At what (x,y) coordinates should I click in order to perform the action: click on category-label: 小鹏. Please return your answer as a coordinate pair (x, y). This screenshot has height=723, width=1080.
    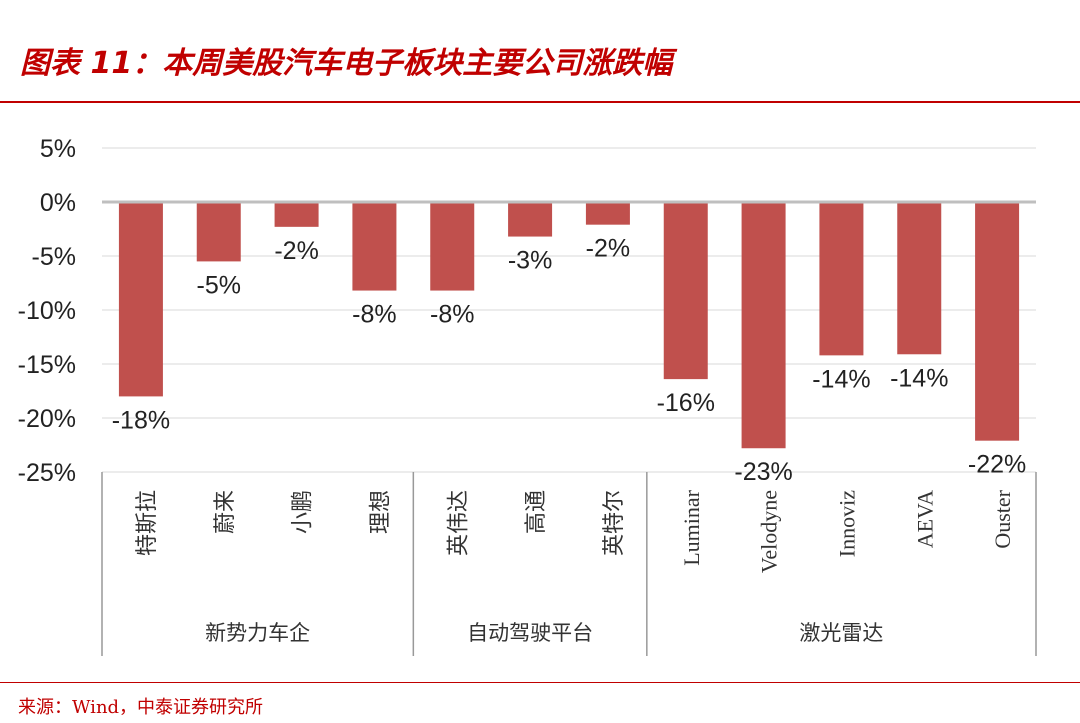
    Looking at the image, I should click on (302, 512).